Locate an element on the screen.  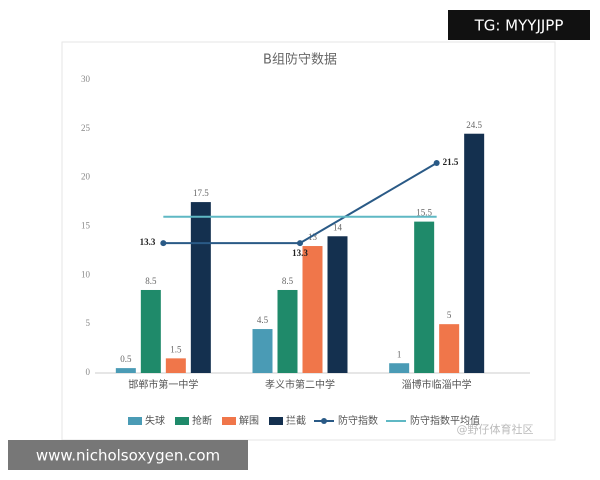
chart-title: B组防守数据 is located at coordinates (300, 60).